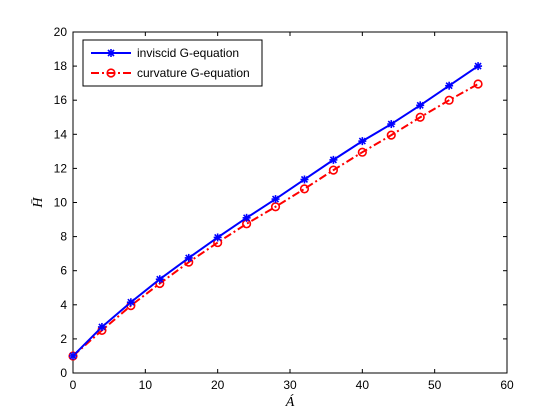 The height and width of the screenshot is (420, 560). I want to click on y-tick-label: 2, so click(63, 339).